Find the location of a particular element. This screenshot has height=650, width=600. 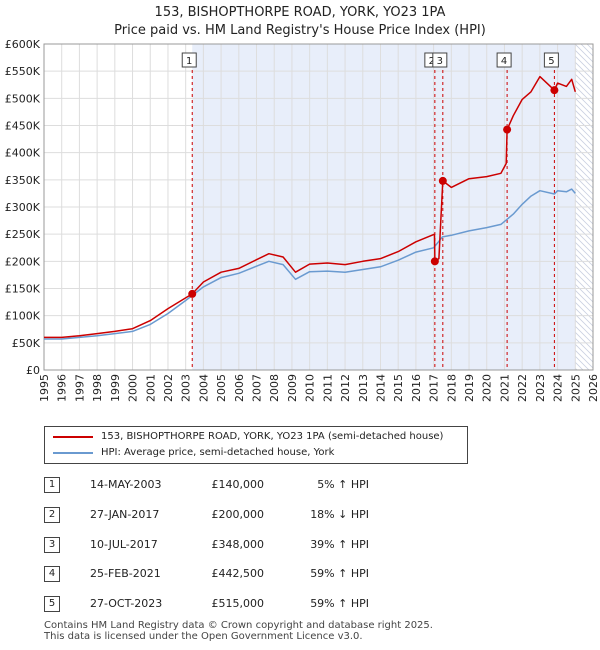

x-tick-label: 2021 is located at coordinates (504, 388).